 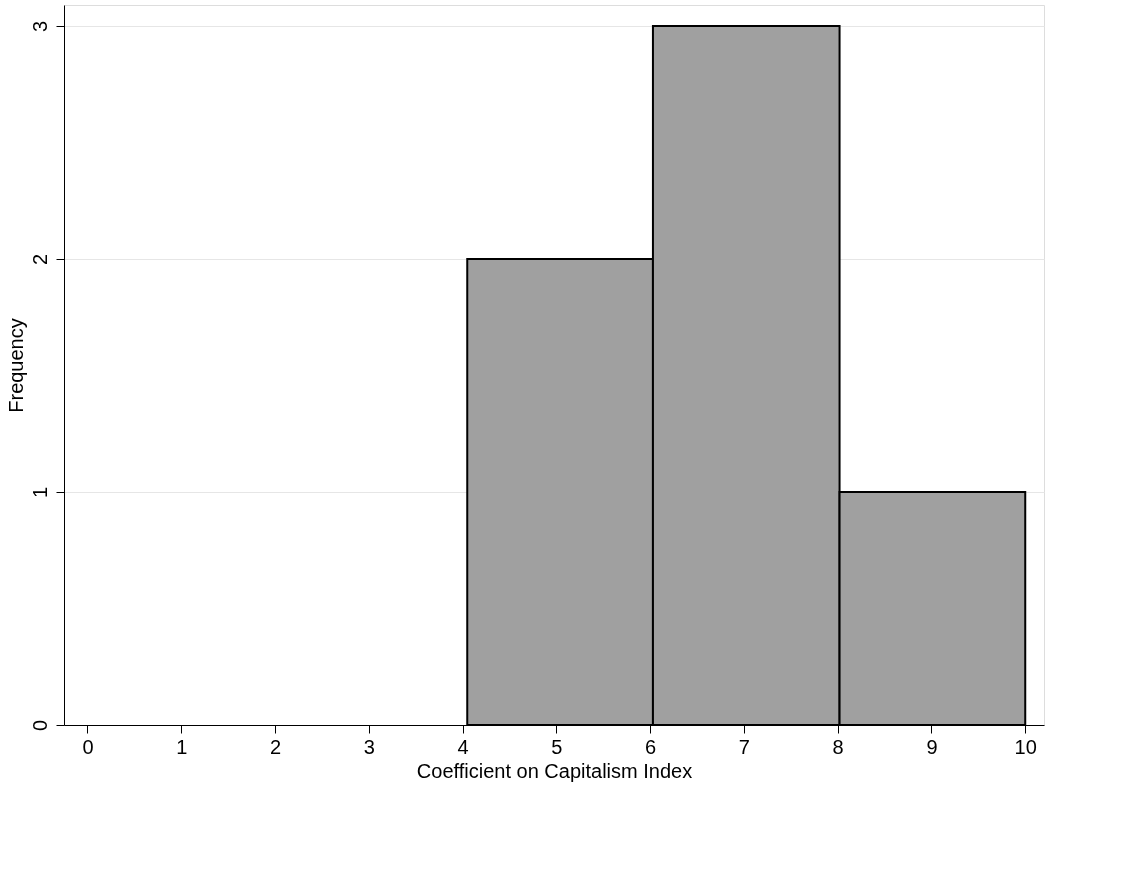 I want to click on y-tick-label: 3, so click(x=39, y=26).